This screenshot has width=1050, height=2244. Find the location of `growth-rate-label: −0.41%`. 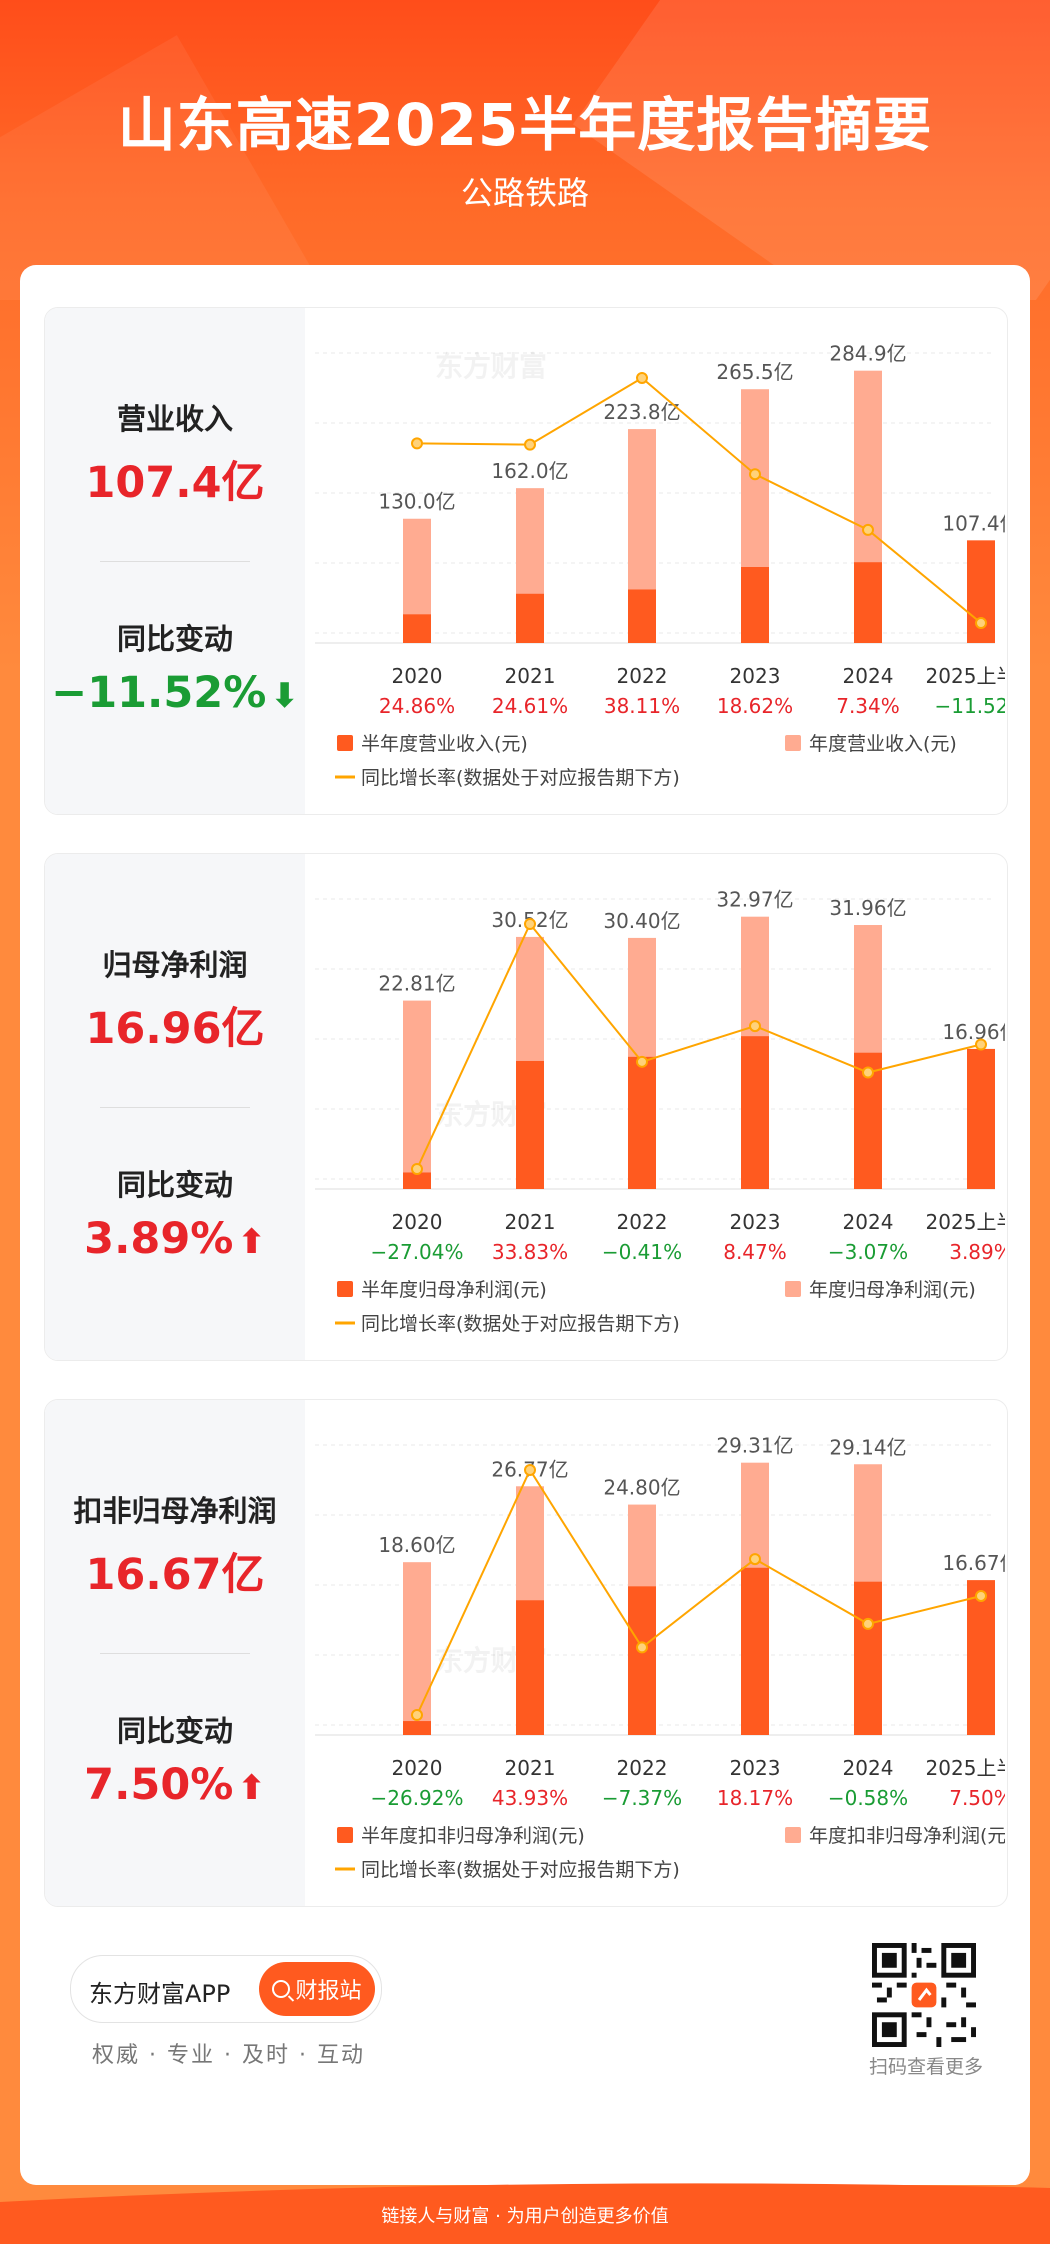

growth-rate-label: −0.41% is located at coordinates (642, 1252).